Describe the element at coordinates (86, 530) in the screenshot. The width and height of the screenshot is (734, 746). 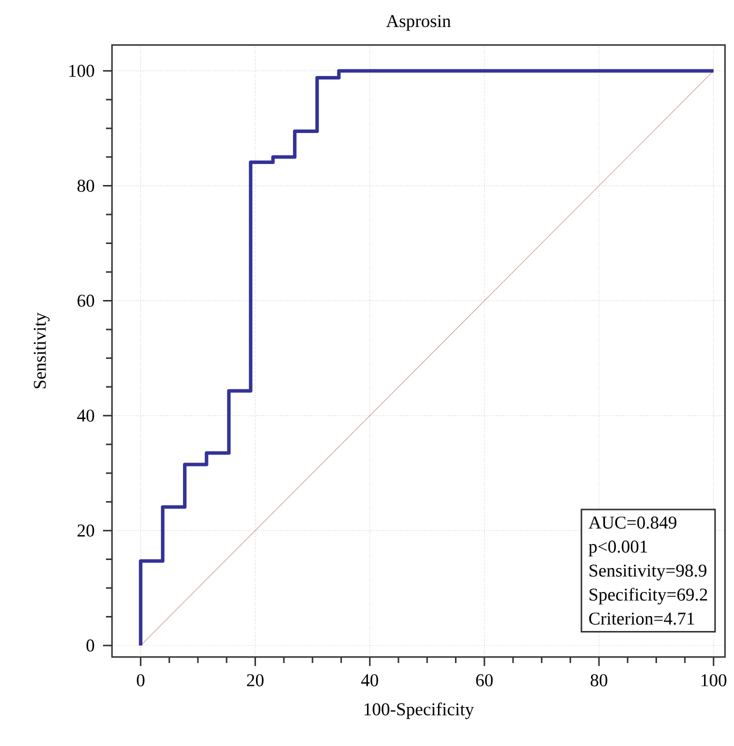
I see `y-tick-label: 20` at that location.